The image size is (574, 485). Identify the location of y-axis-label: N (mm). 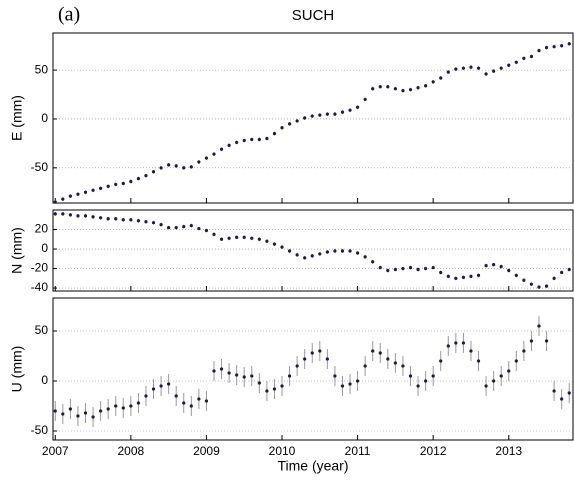
(17, 250).